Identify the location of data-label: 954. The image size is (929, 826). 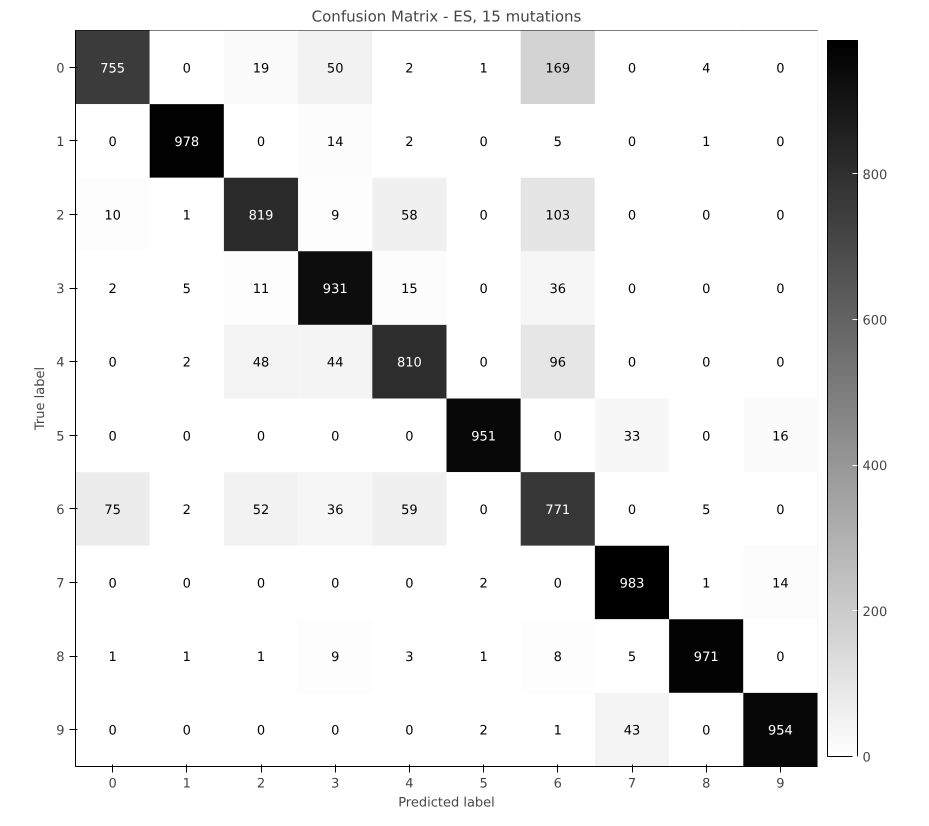
(780, 731).